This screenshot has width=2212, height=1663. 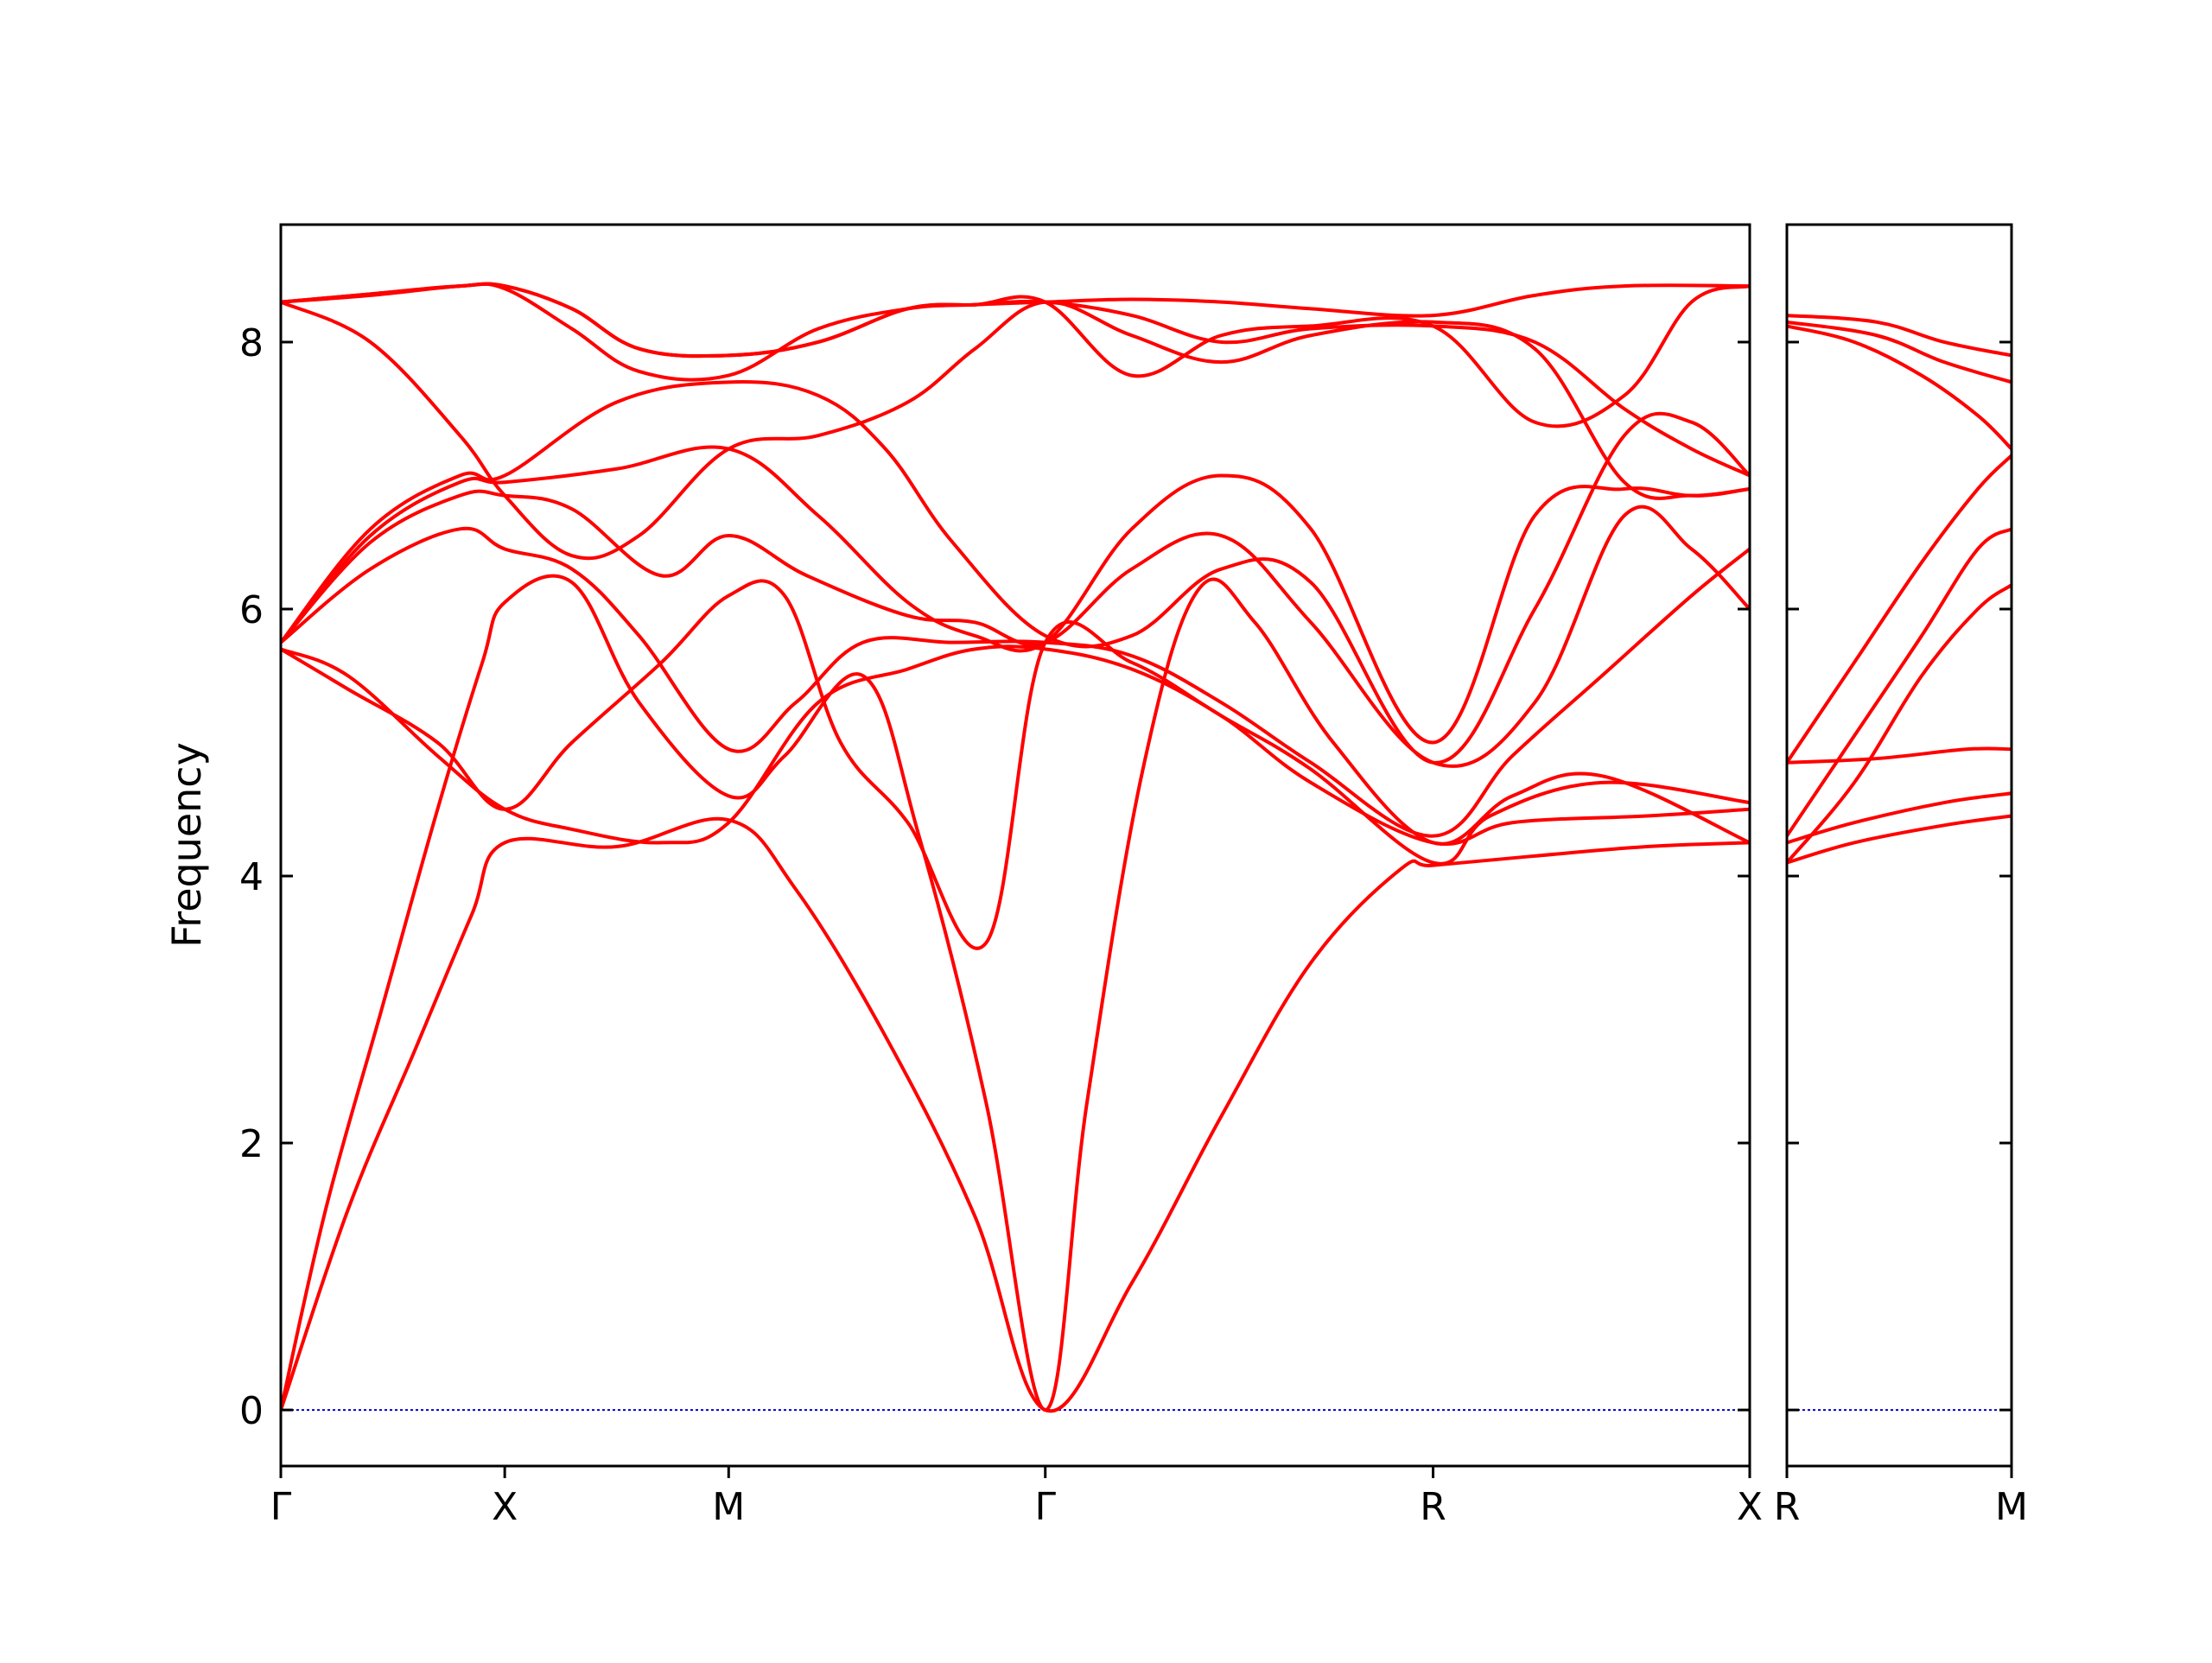 What do you see at coordinates (1900, 388) in the screenshot?
I see `band-s7` at bounding box center [1900, 388].